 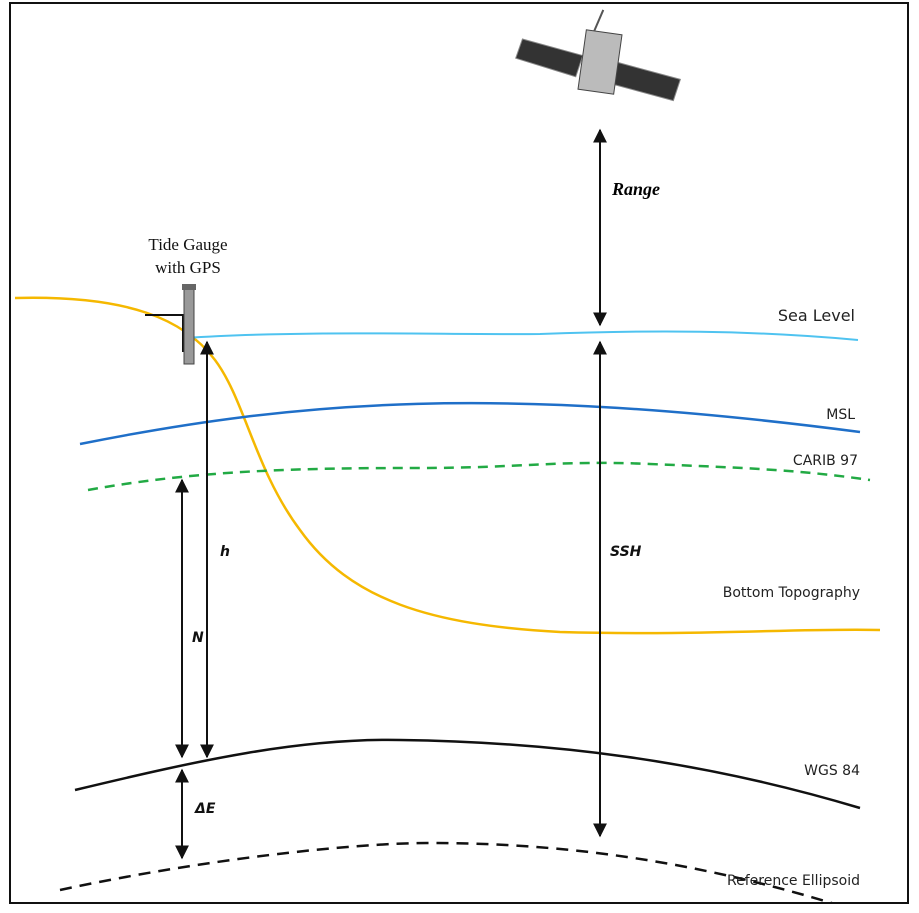 What do you see at coordinates (205, 809) in the screenshot?
I see `label: ΔE` at bounding box center [205, 809].